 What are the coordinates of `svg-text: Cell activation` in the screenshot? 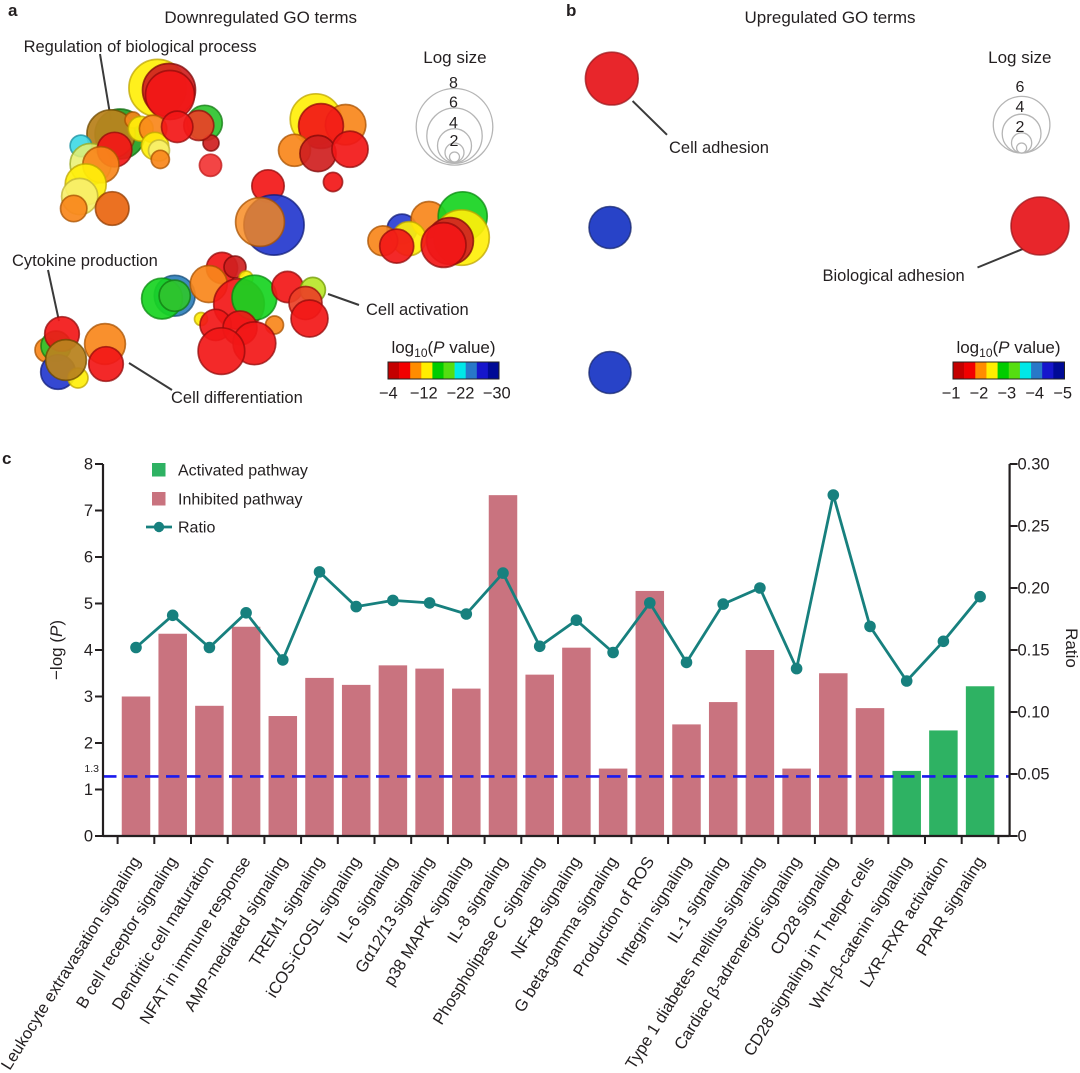 It's located at (417, 310).